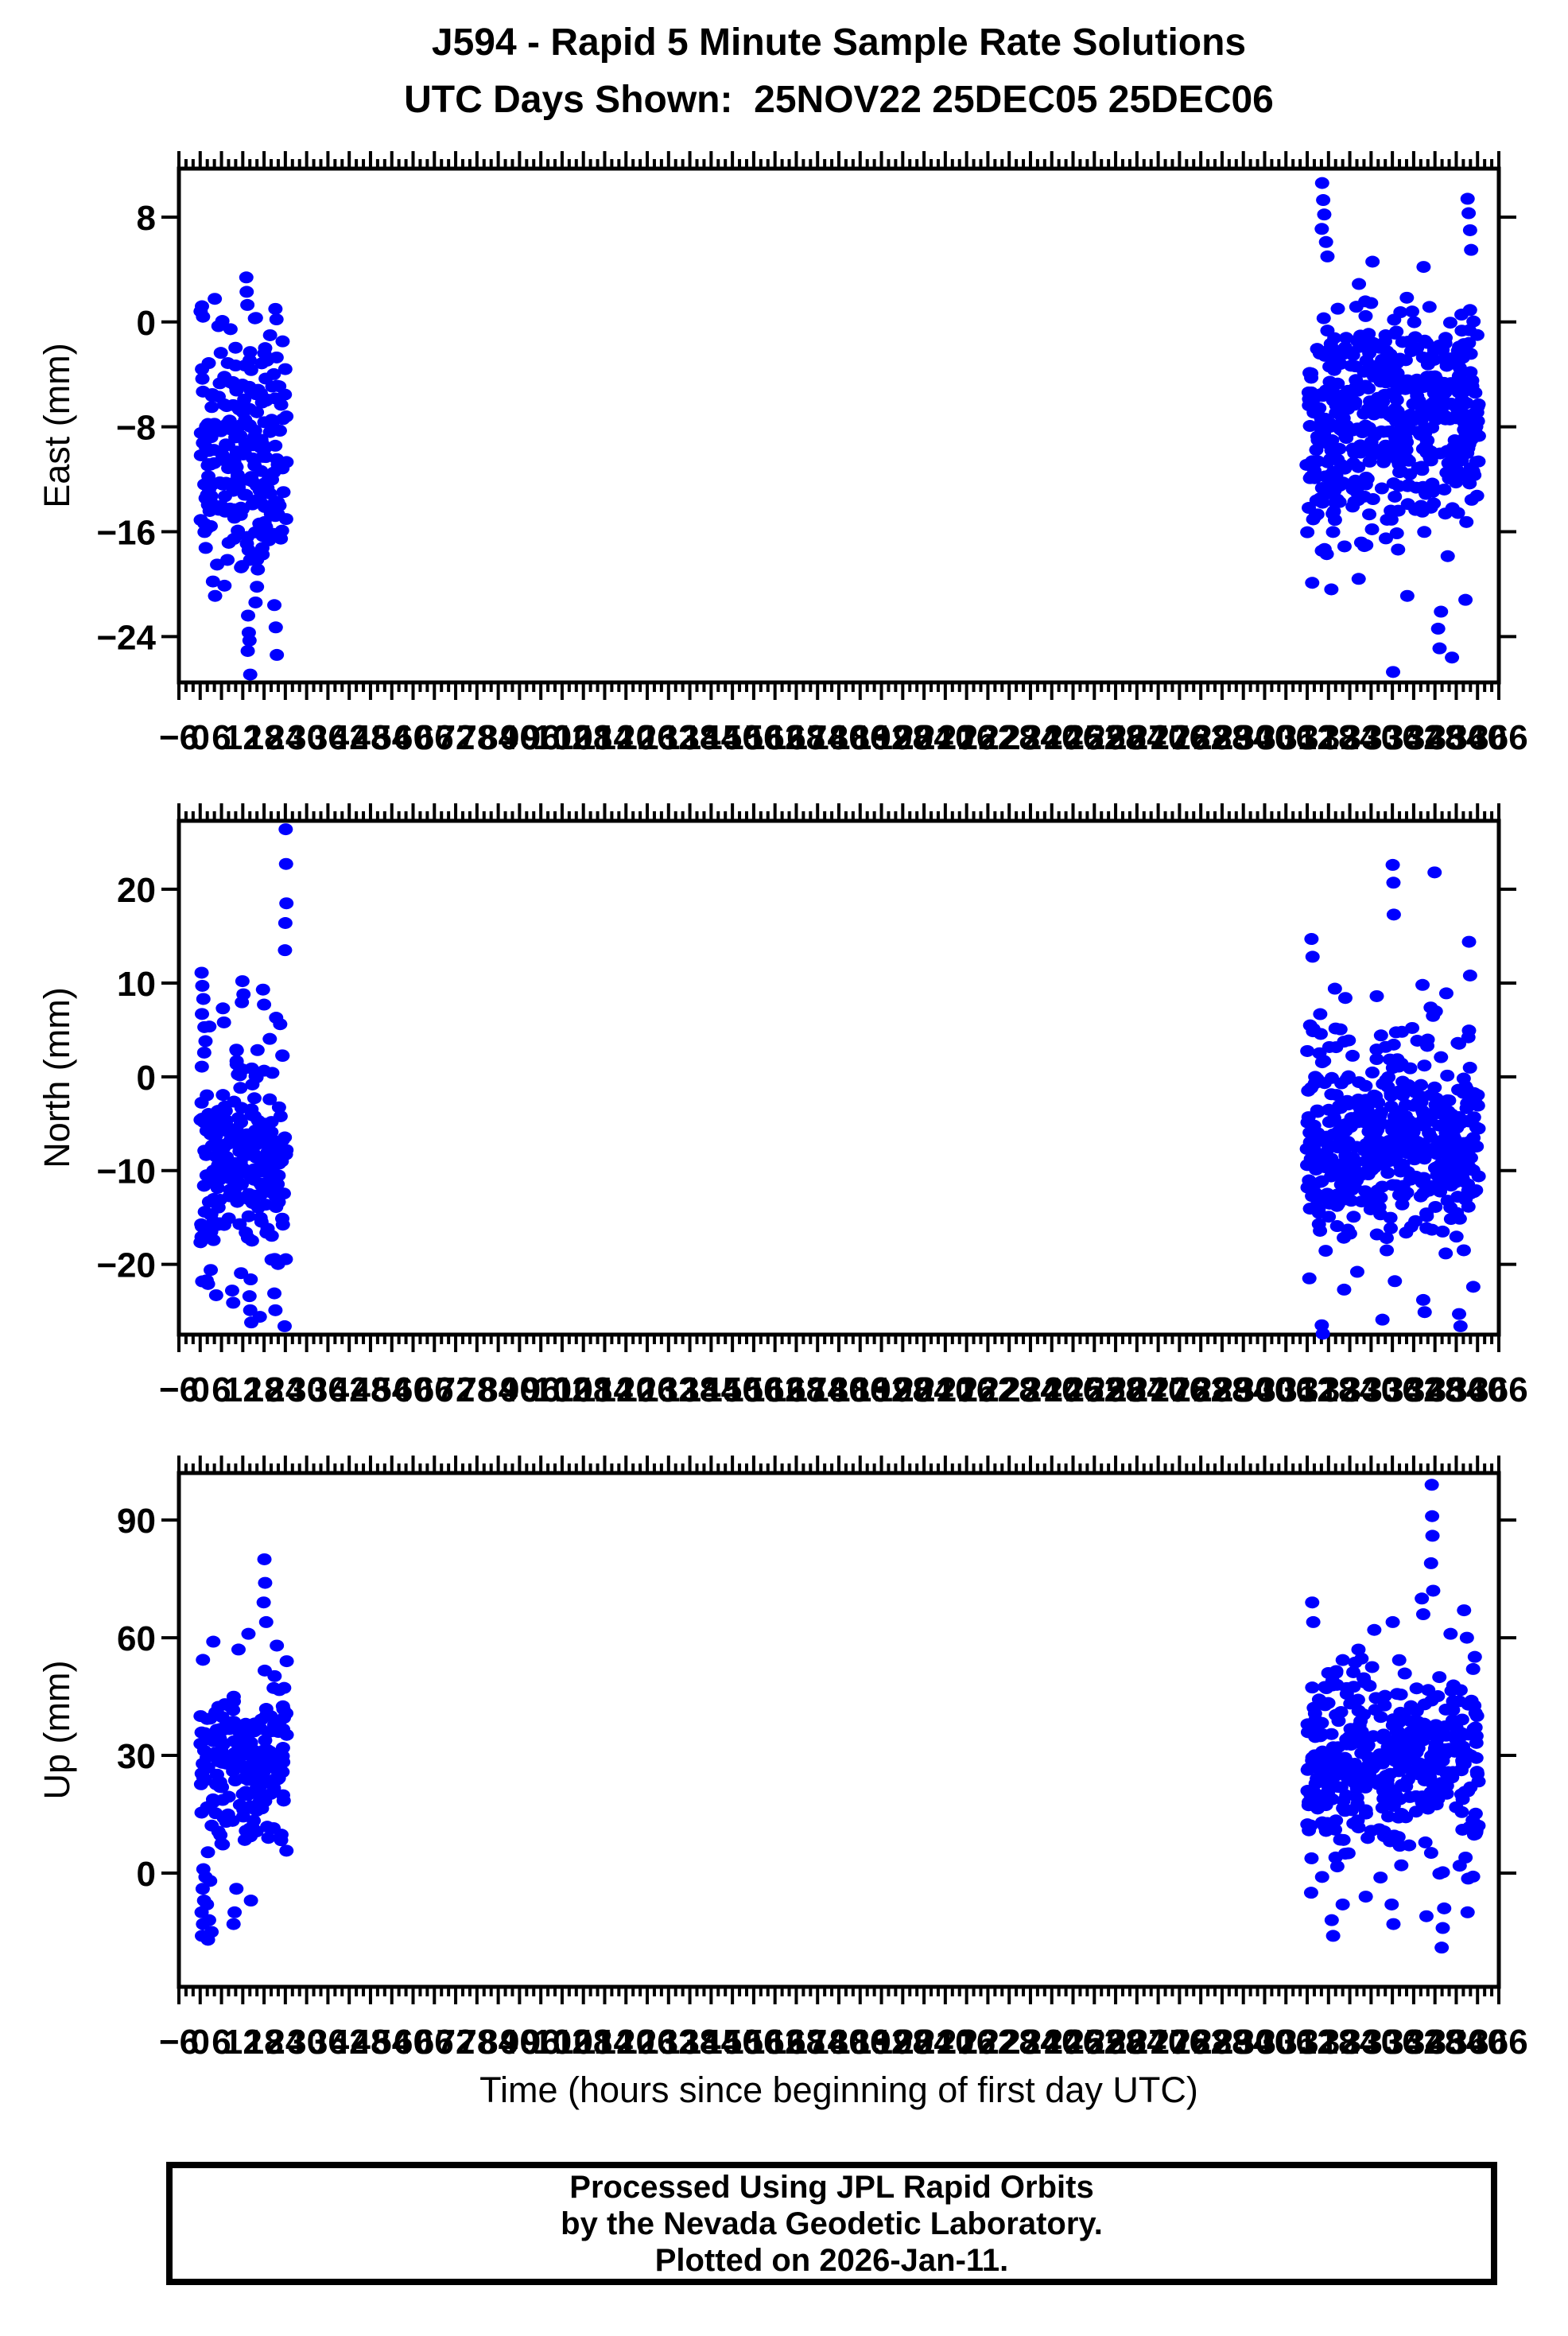  I want to click on up-x-tick-label: 180, so click(838, 2042).